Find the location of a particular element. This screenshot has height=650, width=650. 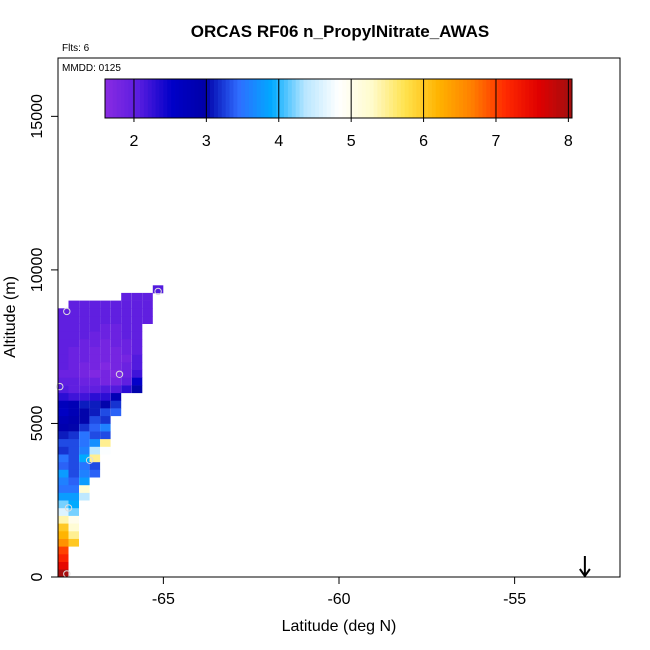

y-tick-label: 5000 is located at coordinates (37, 424).